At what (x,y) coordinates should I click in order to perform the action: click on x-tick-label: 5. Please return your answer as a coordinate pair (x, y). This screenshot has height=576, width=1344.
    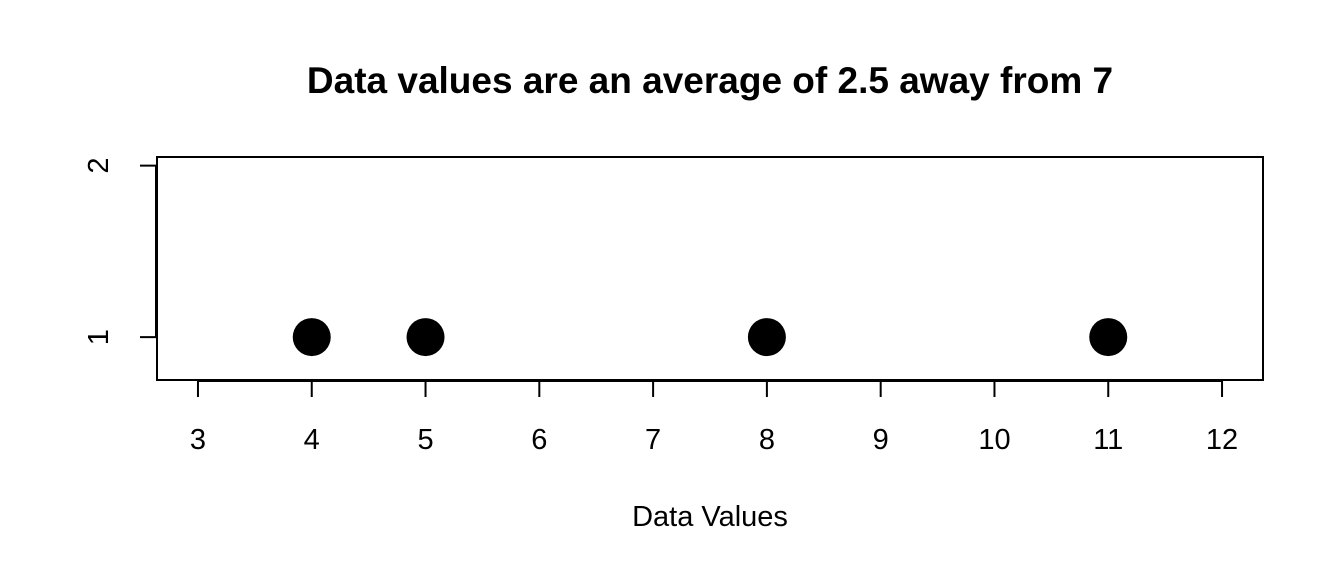
    Looking at the image, I should click on (425, 440).